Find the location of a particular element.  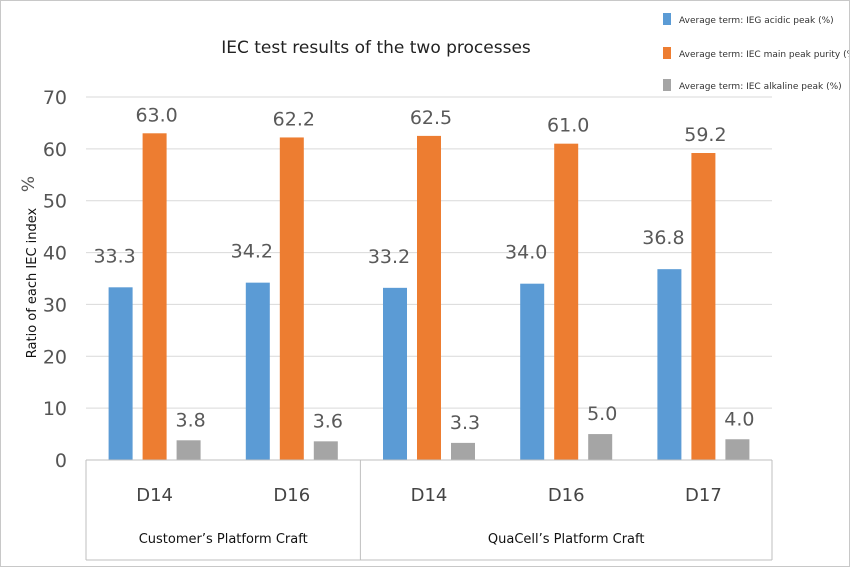

legend-label: Average term: IEG acidic peak (%) is located at coordinates (756, 21).